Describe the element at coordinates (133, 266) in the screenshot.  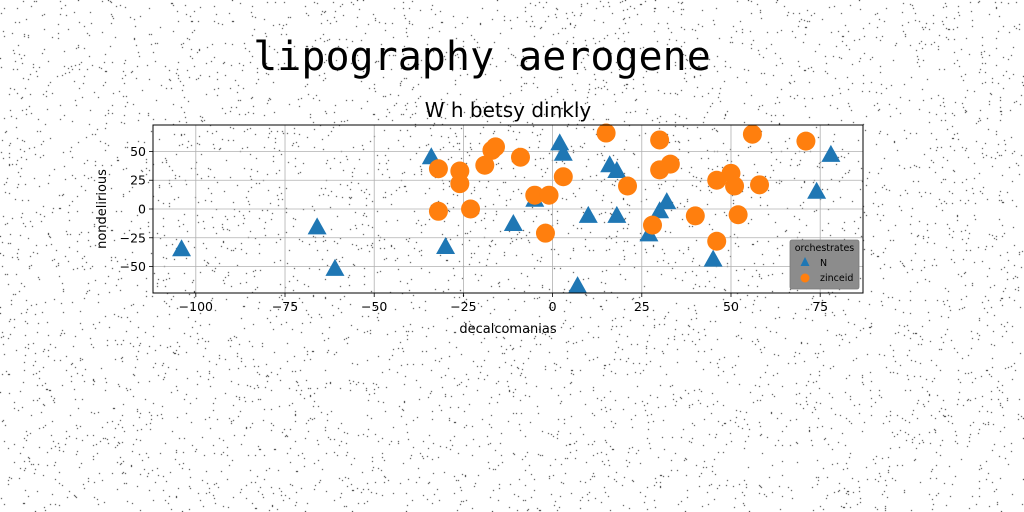
I see `y-tick-label: −50` at that location.